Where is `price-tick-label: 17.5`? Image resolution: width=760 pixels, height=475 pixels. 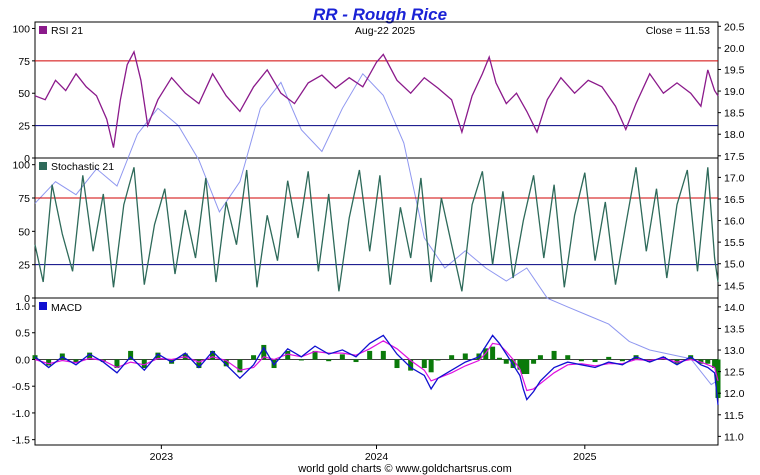
price-tick-label: 17.5 is located at coordinates (734, 157).